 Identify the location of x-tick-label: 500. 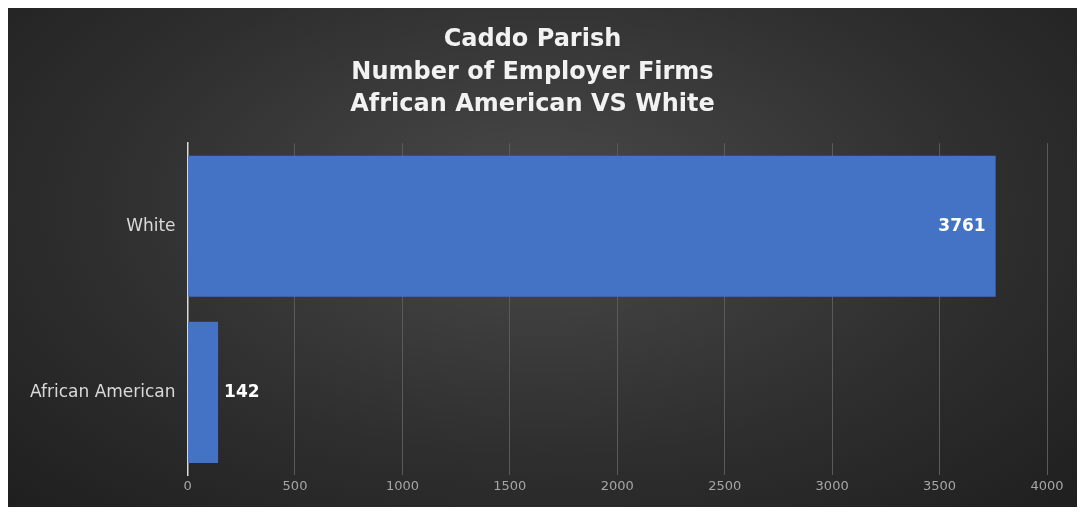
(295, 485).